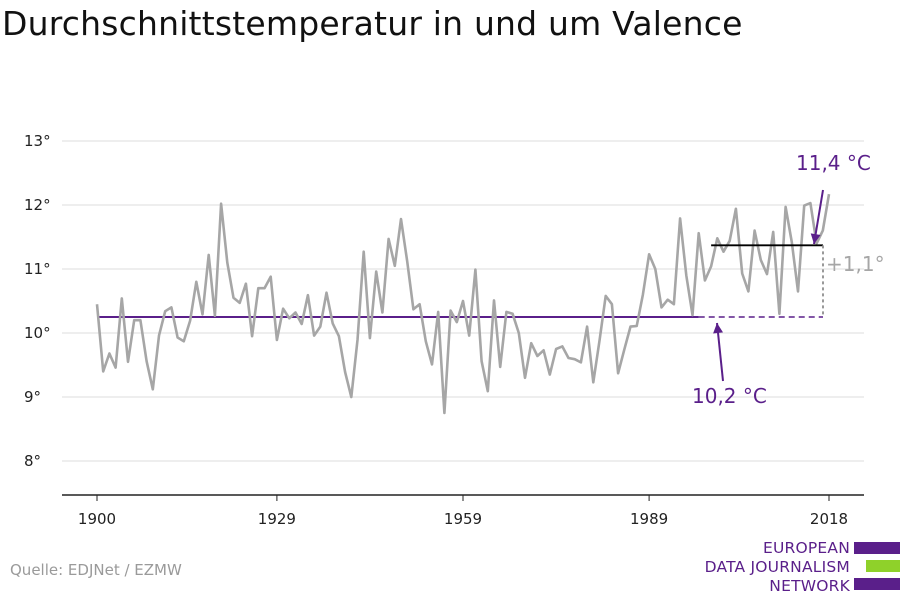  What do you see at coordinates (788, 279) in the screenshot?
I see `annotations: +1,1° 11,4 °C 10,2 °C` at bounding box center [788, 279].